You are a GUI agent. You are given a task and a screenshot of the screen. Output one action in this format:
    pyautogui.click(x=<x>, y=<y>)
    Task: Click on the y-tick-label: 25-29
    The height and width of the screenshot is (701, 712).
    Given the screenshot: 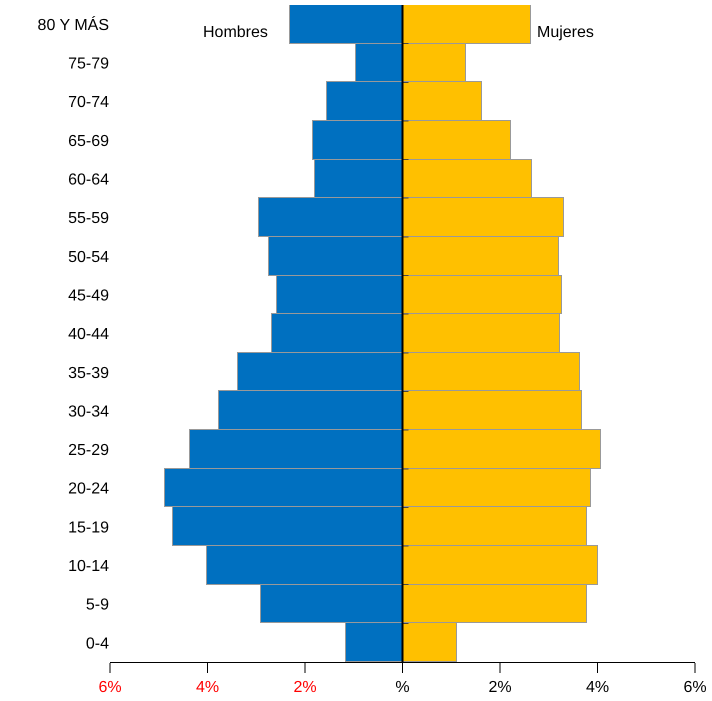 What is the action you would take?
    pyautogui.click(x=89, y=451)
    